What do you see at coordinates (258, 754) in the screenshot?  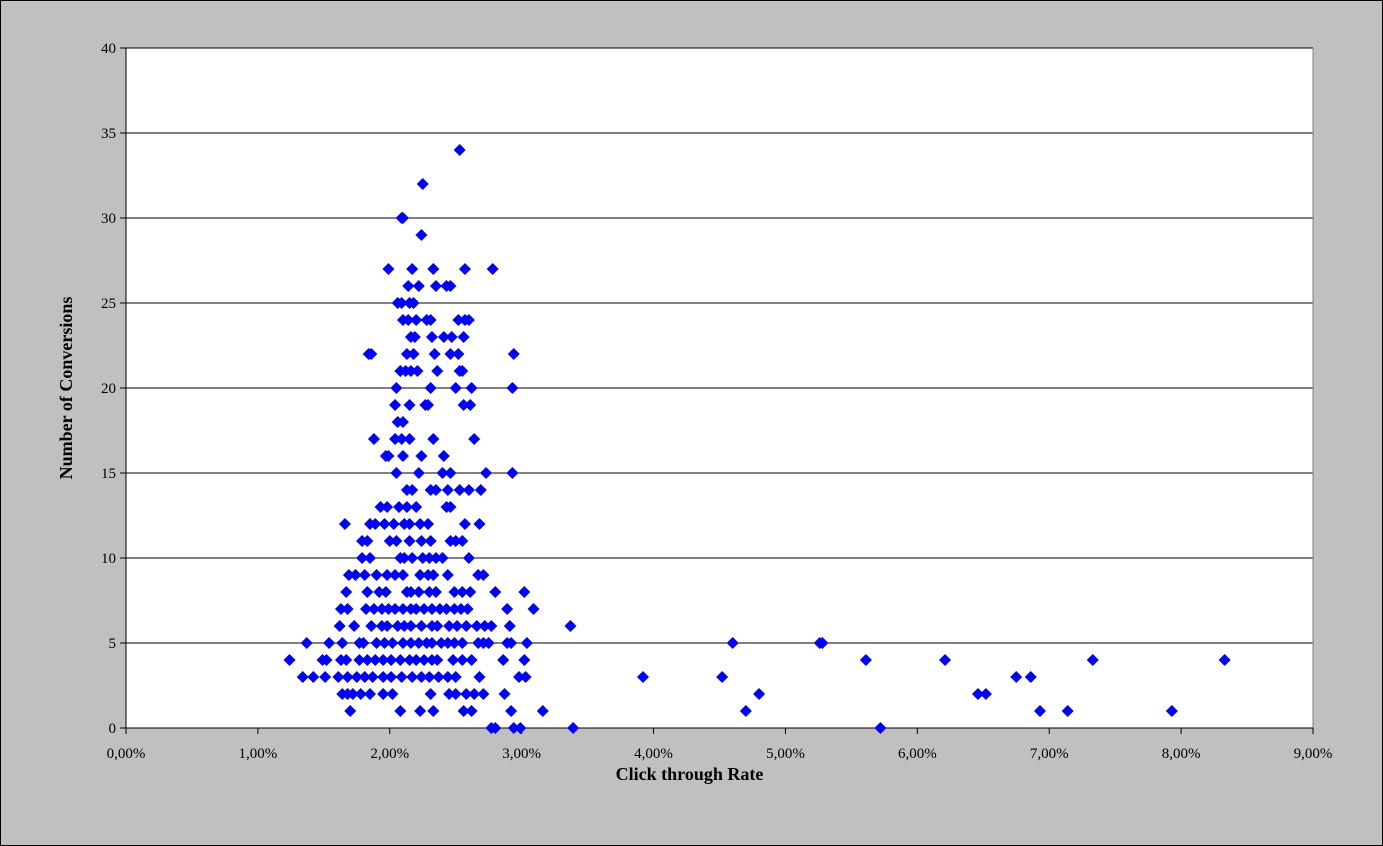 I see `x-tick-label: 1,00%` at bounding box center [258, 754].